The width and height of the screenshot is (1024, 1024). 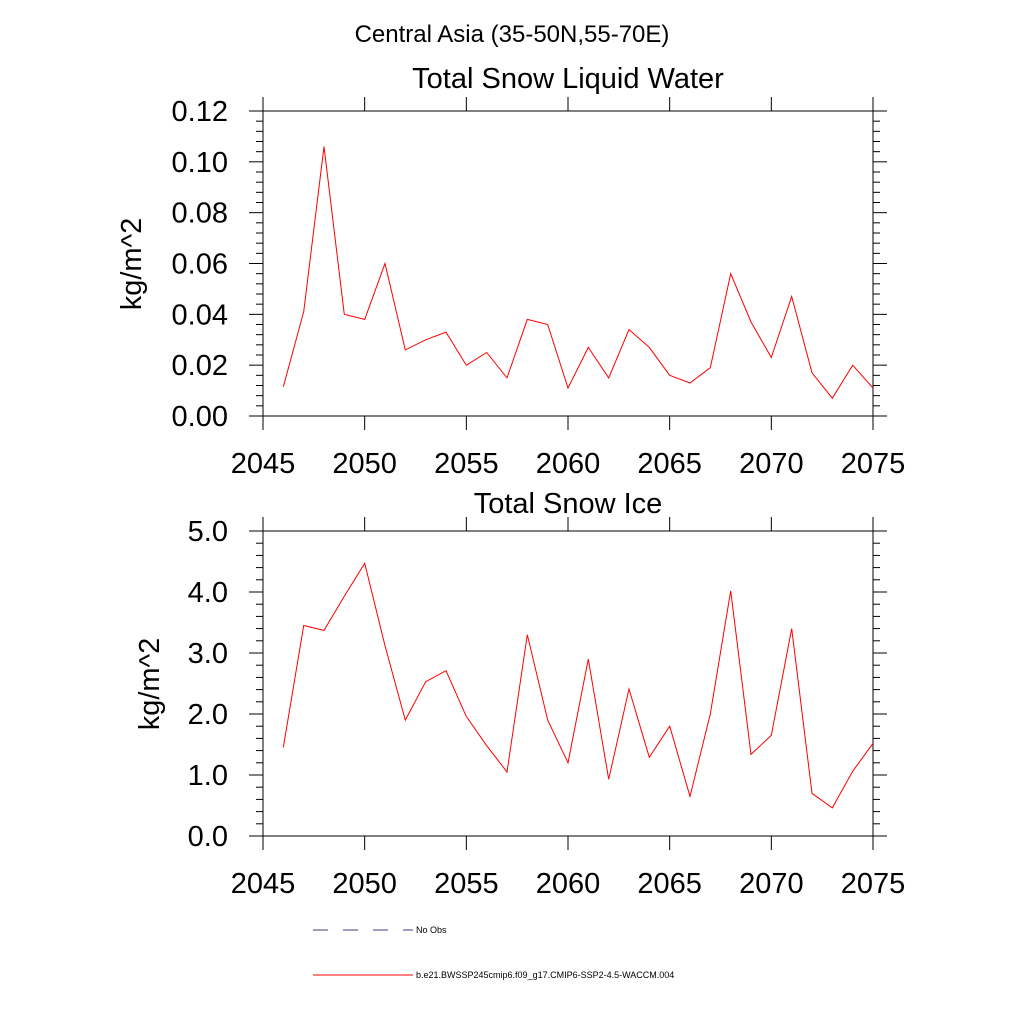 What do you see at coordinates (208, 593) in the screenshot?
I see `y-tick-label: 4.0` at bounding box center [208, 593].